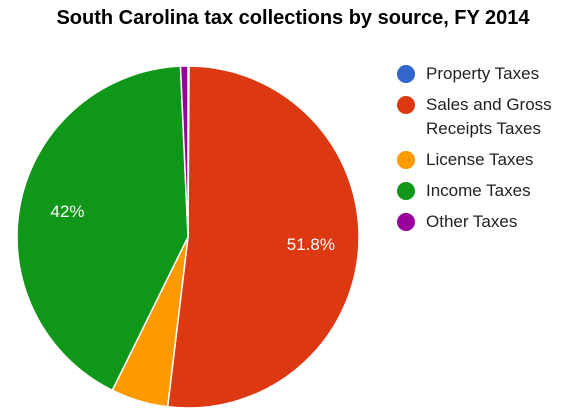 The image size is (586, 417). Describe the element at coordinates (68, 211) in the screenshot. I see `data-label-income-taxes: 42%` at that location.